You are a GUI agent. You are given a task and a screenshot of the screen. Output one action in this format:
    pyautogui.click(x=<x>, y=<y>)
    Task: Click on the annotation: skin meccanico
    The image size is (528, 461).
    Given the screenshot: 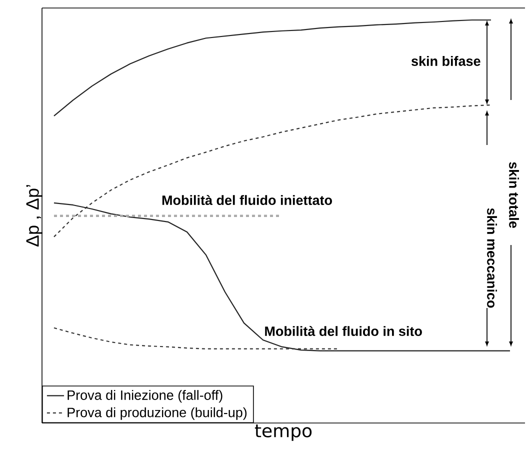 What is the action you would take?
    pyautogui.click(x=492, y=258)
    